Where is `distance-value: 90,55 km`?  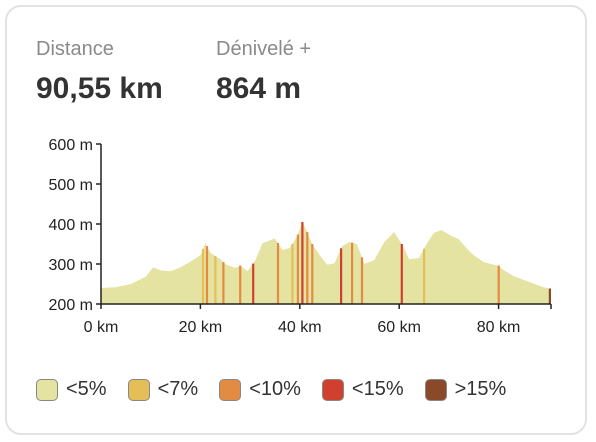
distance-value: 90,55 km is located at coordinates (99, 88).